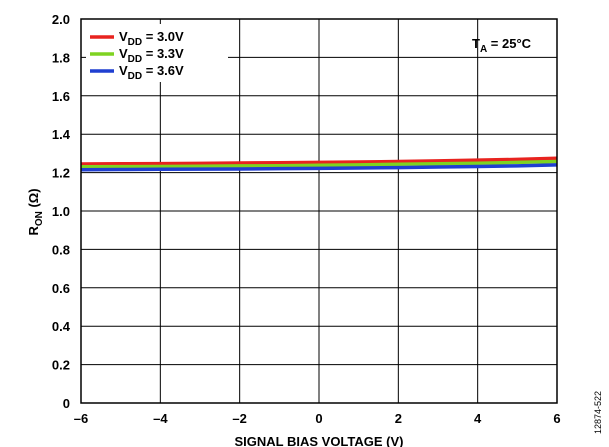 This screenshot has height=447, width=609. I want to click on temperature-annotation: TA = 25°C, so click(502, 45).